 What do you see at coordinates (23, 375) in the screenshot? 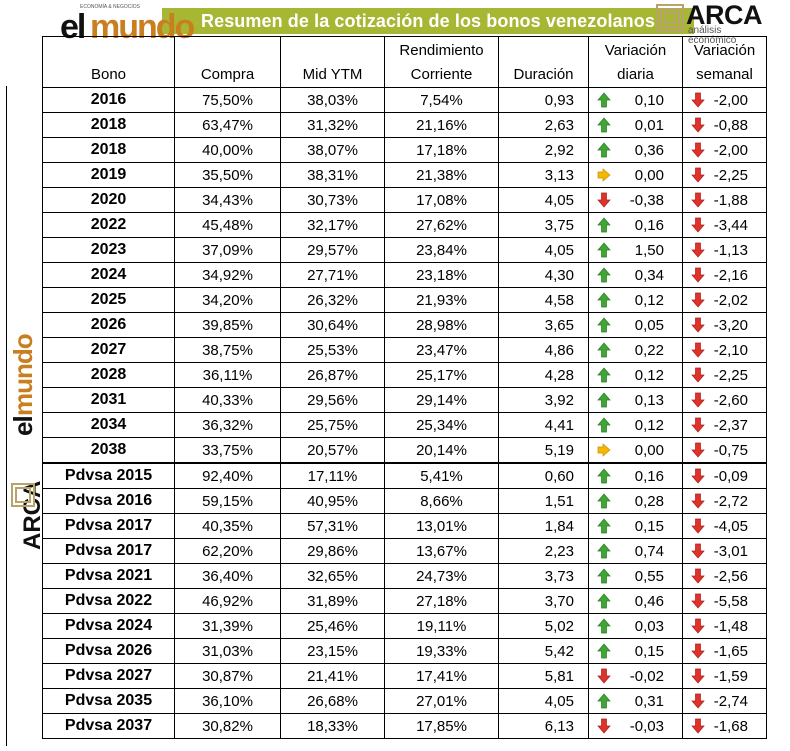
I see `side-elmundo-mundo: mundo` at bounding box center [23, 375].